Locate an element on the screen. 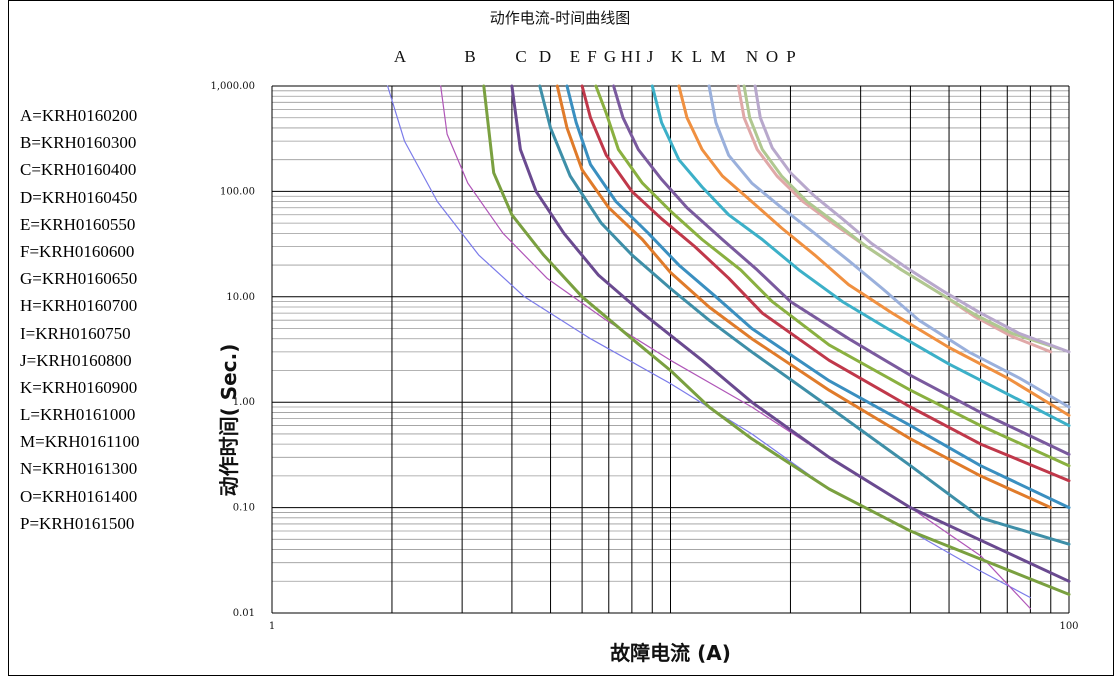 Image resolution: width=1120 pixels, height=681 pixels. y-tick-label: 10.00 is located at coordinates (240, 297).